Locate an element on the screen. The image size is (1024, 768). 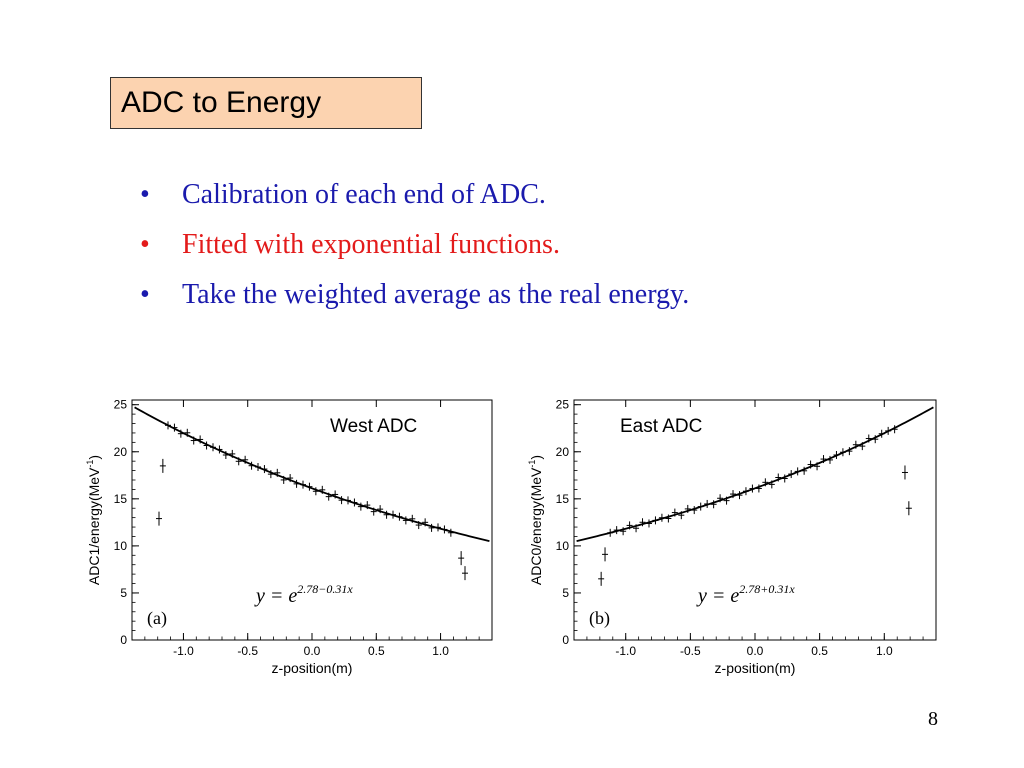
y-axis-label: ADC0/energy(MeV-1) is located at coordinates (535, 520).